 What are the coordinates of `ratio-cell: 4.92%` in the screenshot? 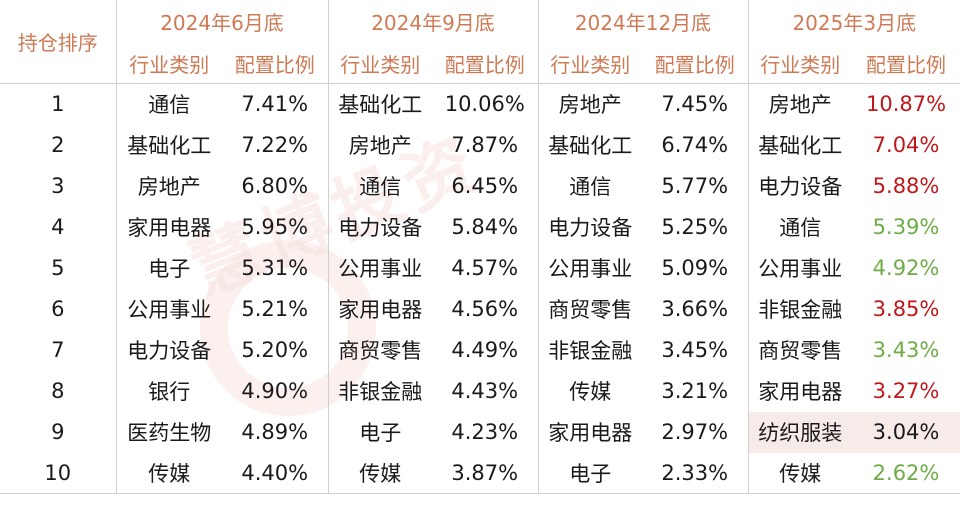 It's located at (906, 268).